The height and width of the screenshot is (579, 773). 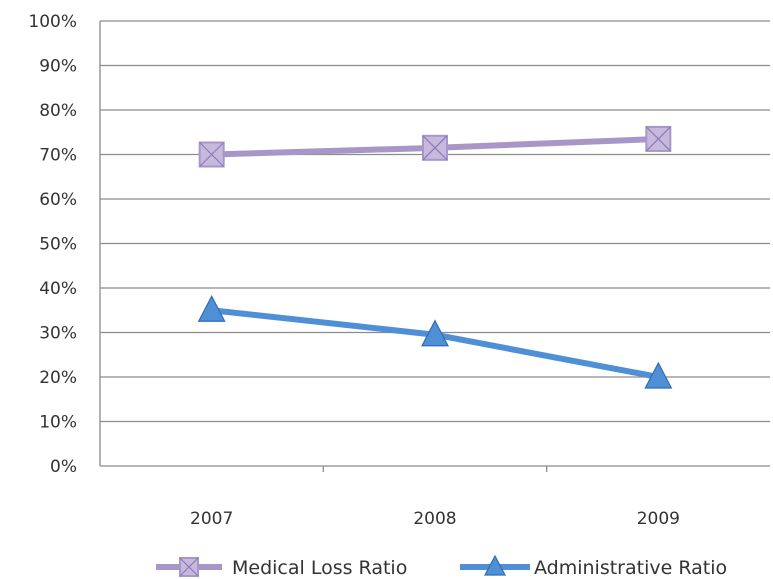 What do you see at coordinates (441, 566) in the screenshot?
I see `legend: Medical Loss Ratio Administrative Ratio` at bounding box center [441, 566].